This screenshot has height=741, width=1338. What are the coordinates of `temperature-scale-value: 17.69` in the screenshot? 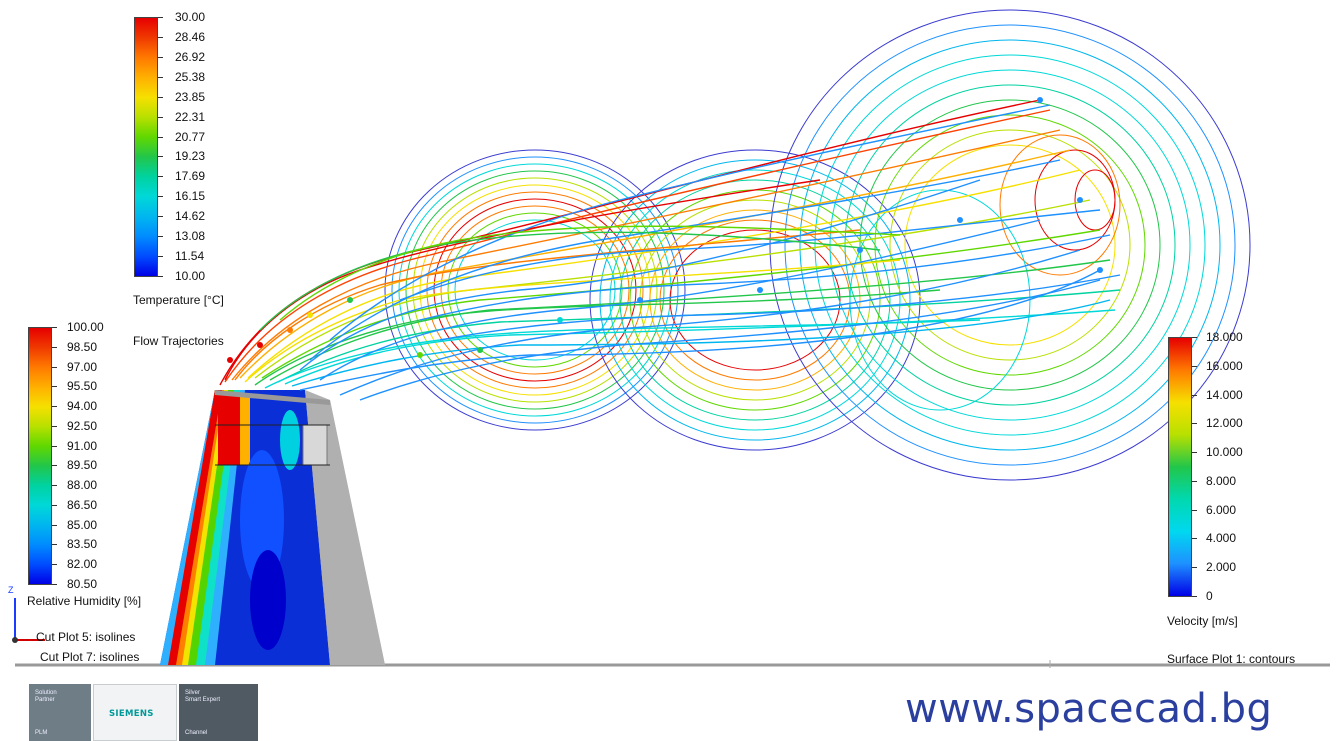 It's located at (190, 176).